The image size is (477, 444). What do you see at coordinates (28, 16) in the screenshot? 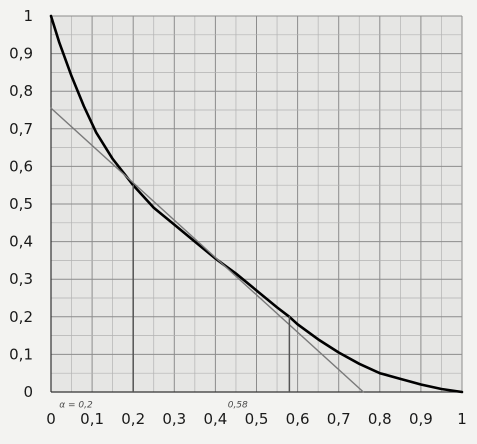
I see `y-tick-label: 1` at bounding box center [28, 16].